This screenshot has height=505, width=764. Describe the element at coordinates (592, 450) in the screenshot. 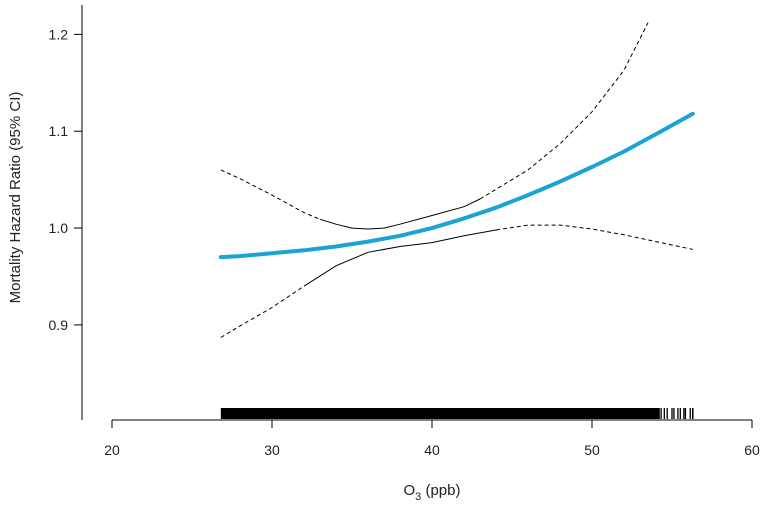

I see `x-tick-label: 50` at that location.